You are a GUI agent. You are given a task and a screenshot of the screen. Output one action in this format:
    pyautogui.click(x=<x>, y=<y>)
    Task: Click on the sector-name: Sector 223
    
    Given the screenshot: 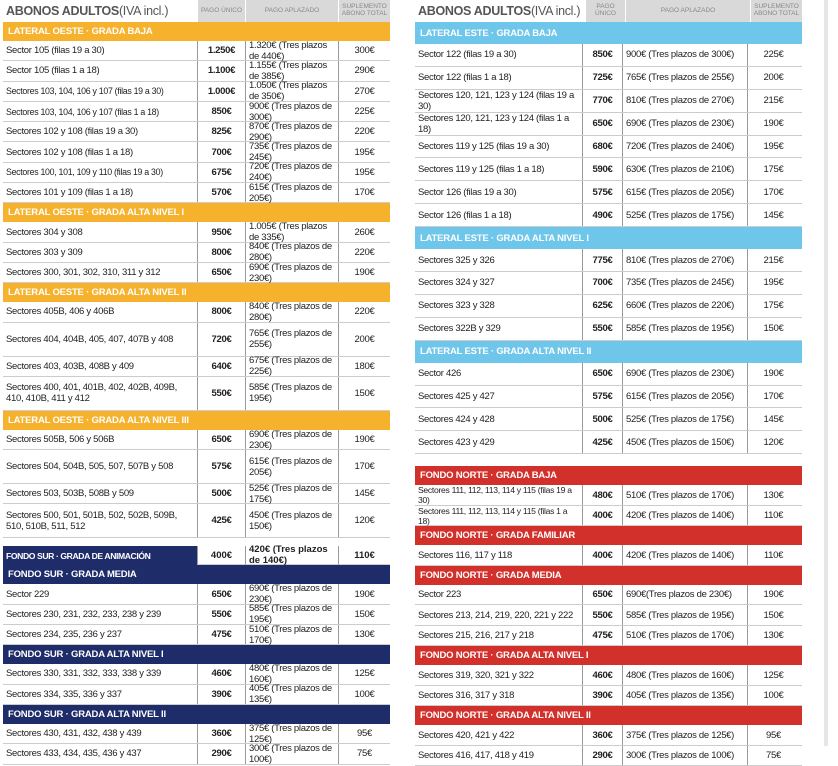 What is the action you would take?
    pyautogui.click(x=439, y=594)
    